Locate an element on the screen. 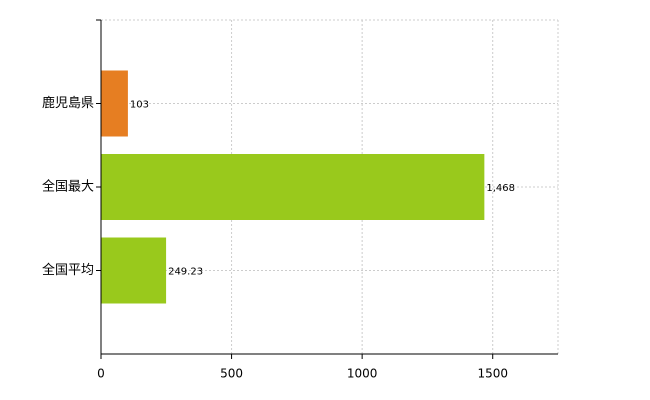  value-label: 1,468 is located at coordinates (500, 188).